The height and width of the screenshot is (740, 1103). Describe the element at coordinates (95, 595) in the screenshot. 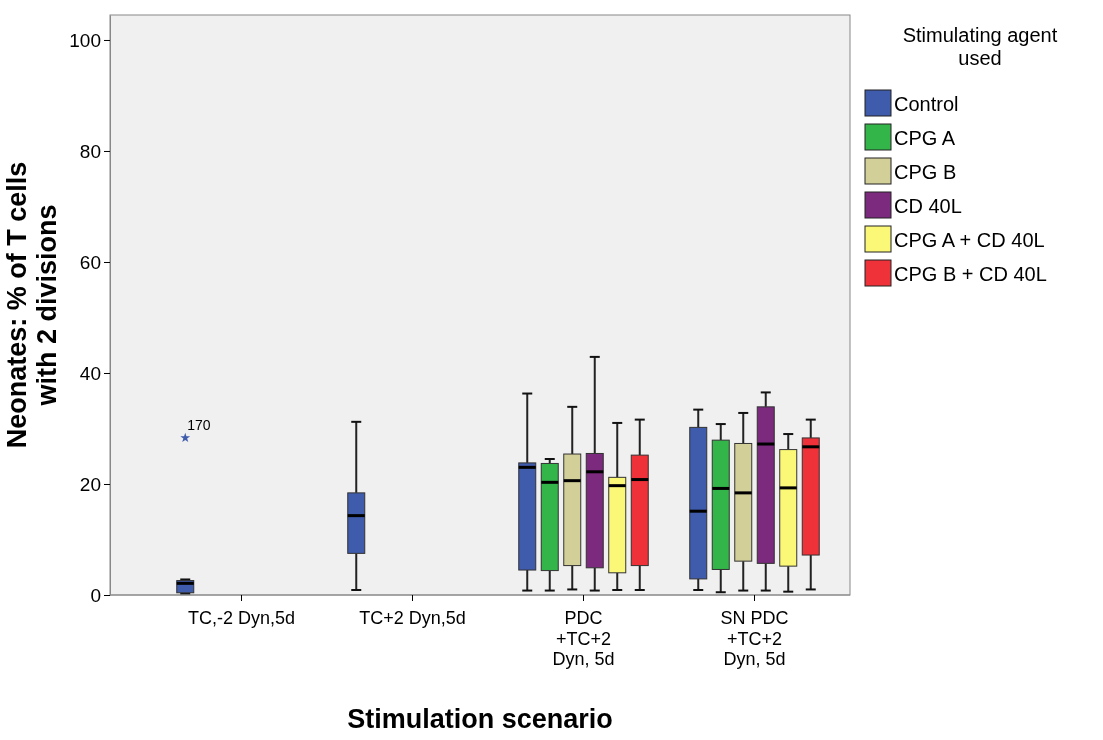

I see `y-tick-label: 0` at that location.